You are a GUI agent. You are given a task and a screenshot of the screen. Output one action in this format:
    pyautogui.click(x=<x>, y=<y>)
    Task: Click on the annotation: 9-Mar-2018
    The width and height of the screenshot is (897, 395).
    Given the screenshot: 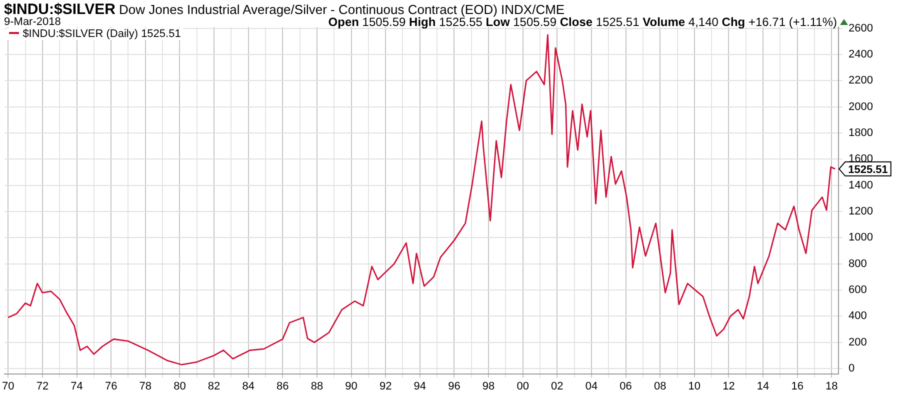 What is the action you would take?
    pyautogui.click(x=32, y=22)
    